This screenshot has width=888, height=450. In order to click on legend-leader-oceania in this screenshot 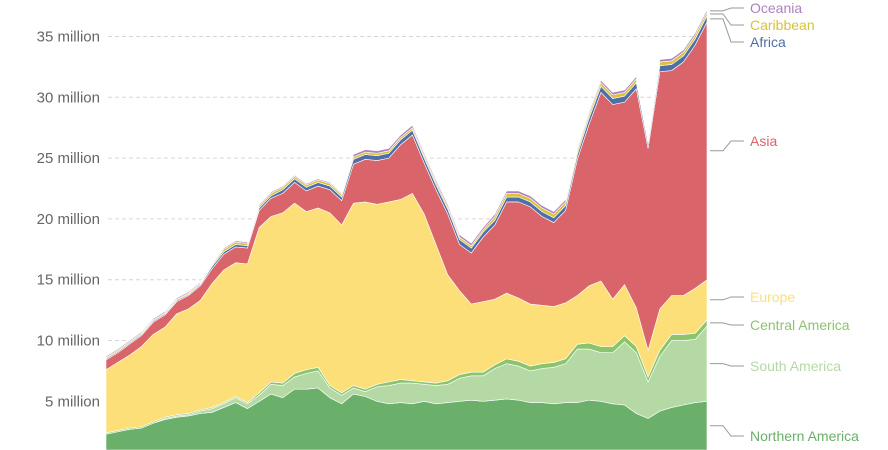, I will do `click(727, 9)`.